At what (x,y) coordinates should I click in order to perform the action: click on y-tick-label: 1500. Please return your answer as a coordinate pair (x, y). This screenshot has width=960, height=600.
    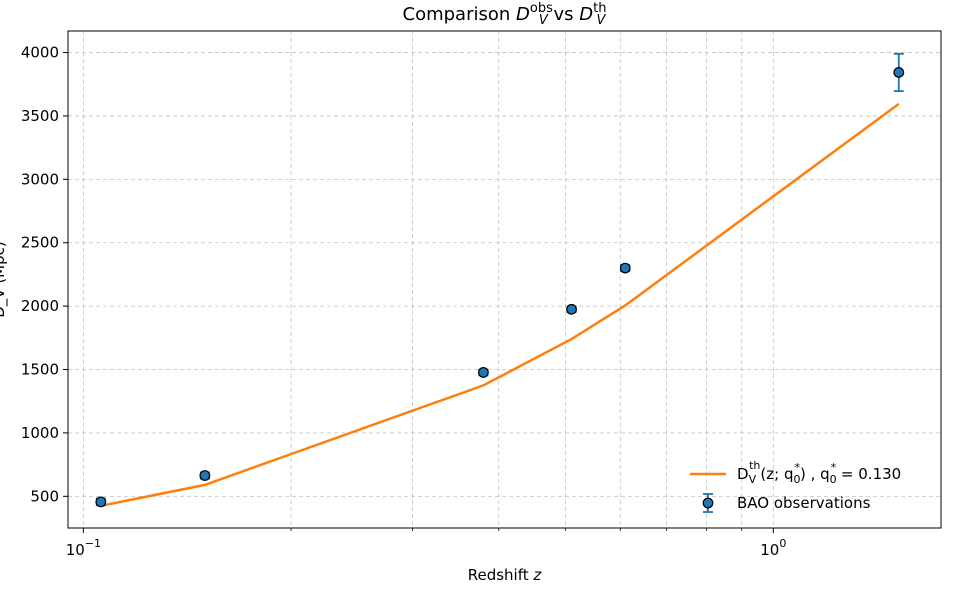
    Looking at the image, I should click on (40, 370).